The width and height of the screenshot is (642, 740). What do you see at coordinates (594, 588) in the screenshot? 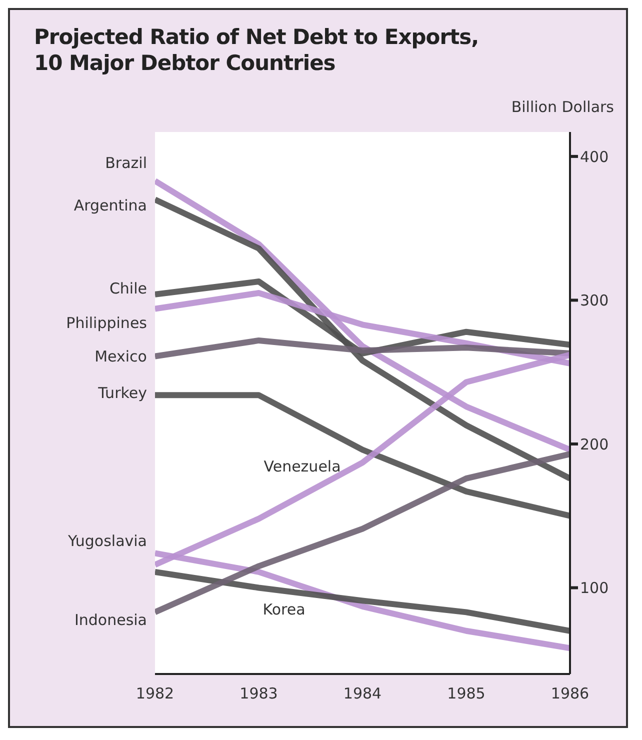
I see `y-tick-label: 100` at bounding box center [594, 588].